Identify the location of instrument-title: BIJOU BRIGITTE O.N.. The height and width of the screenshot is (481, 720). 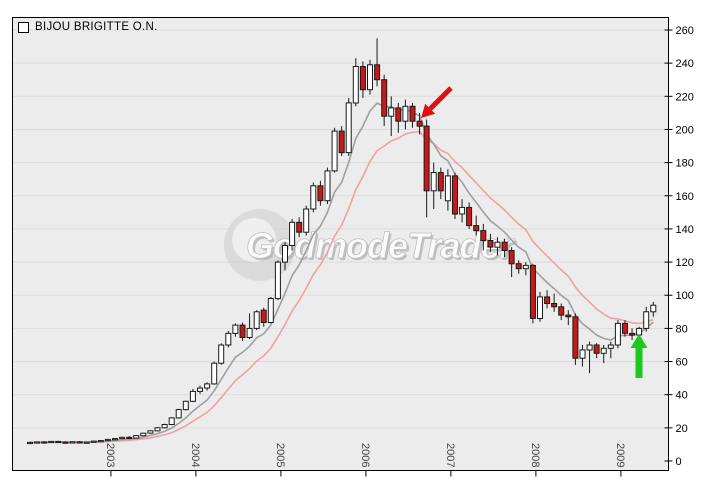
(96, 27).